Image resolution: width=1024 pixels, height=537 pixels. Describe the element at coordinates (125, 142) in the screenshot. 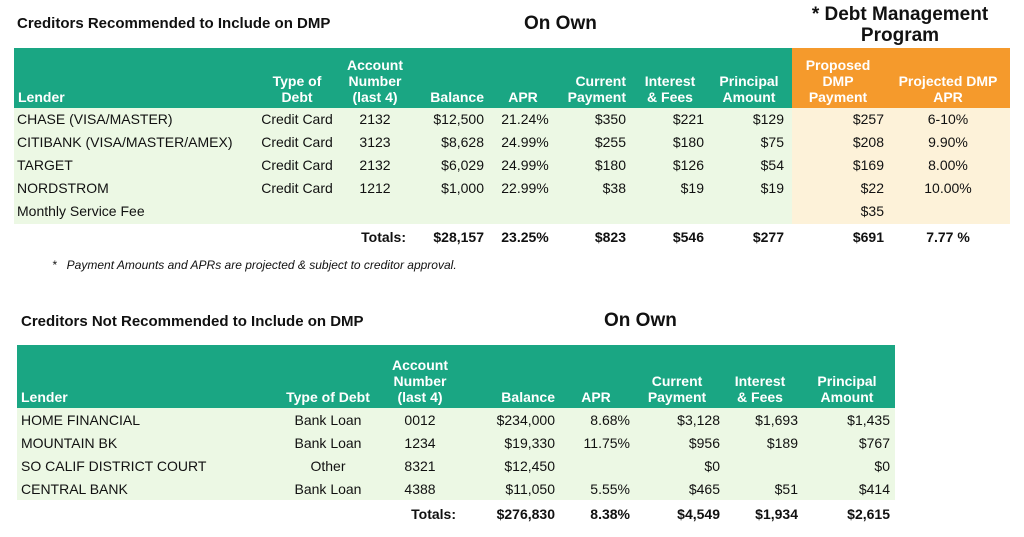

I see `t1-lender: CITIBANK (VISA/MASTER/AMEX)` at that location.